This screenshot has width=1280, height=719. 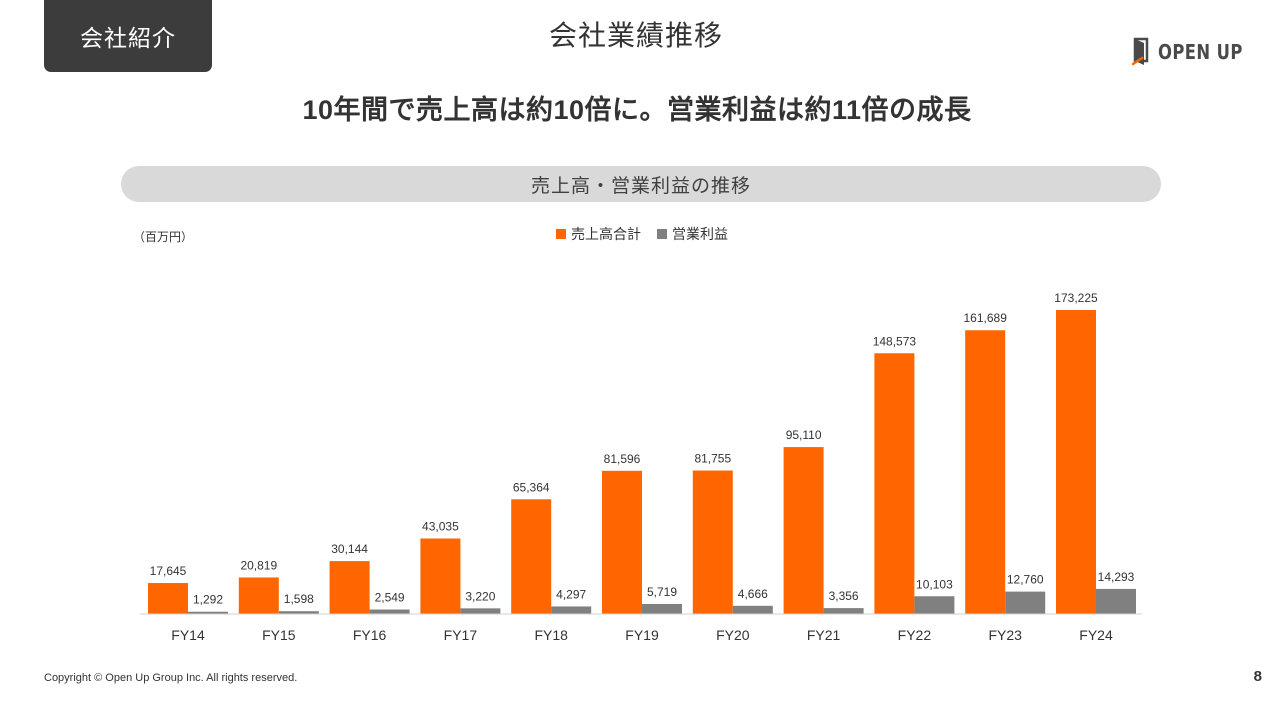 What do you see at coordinates (208, 612) in the screenshot?
I see `bar-profit-fy14` at bounding box center [208, 612].